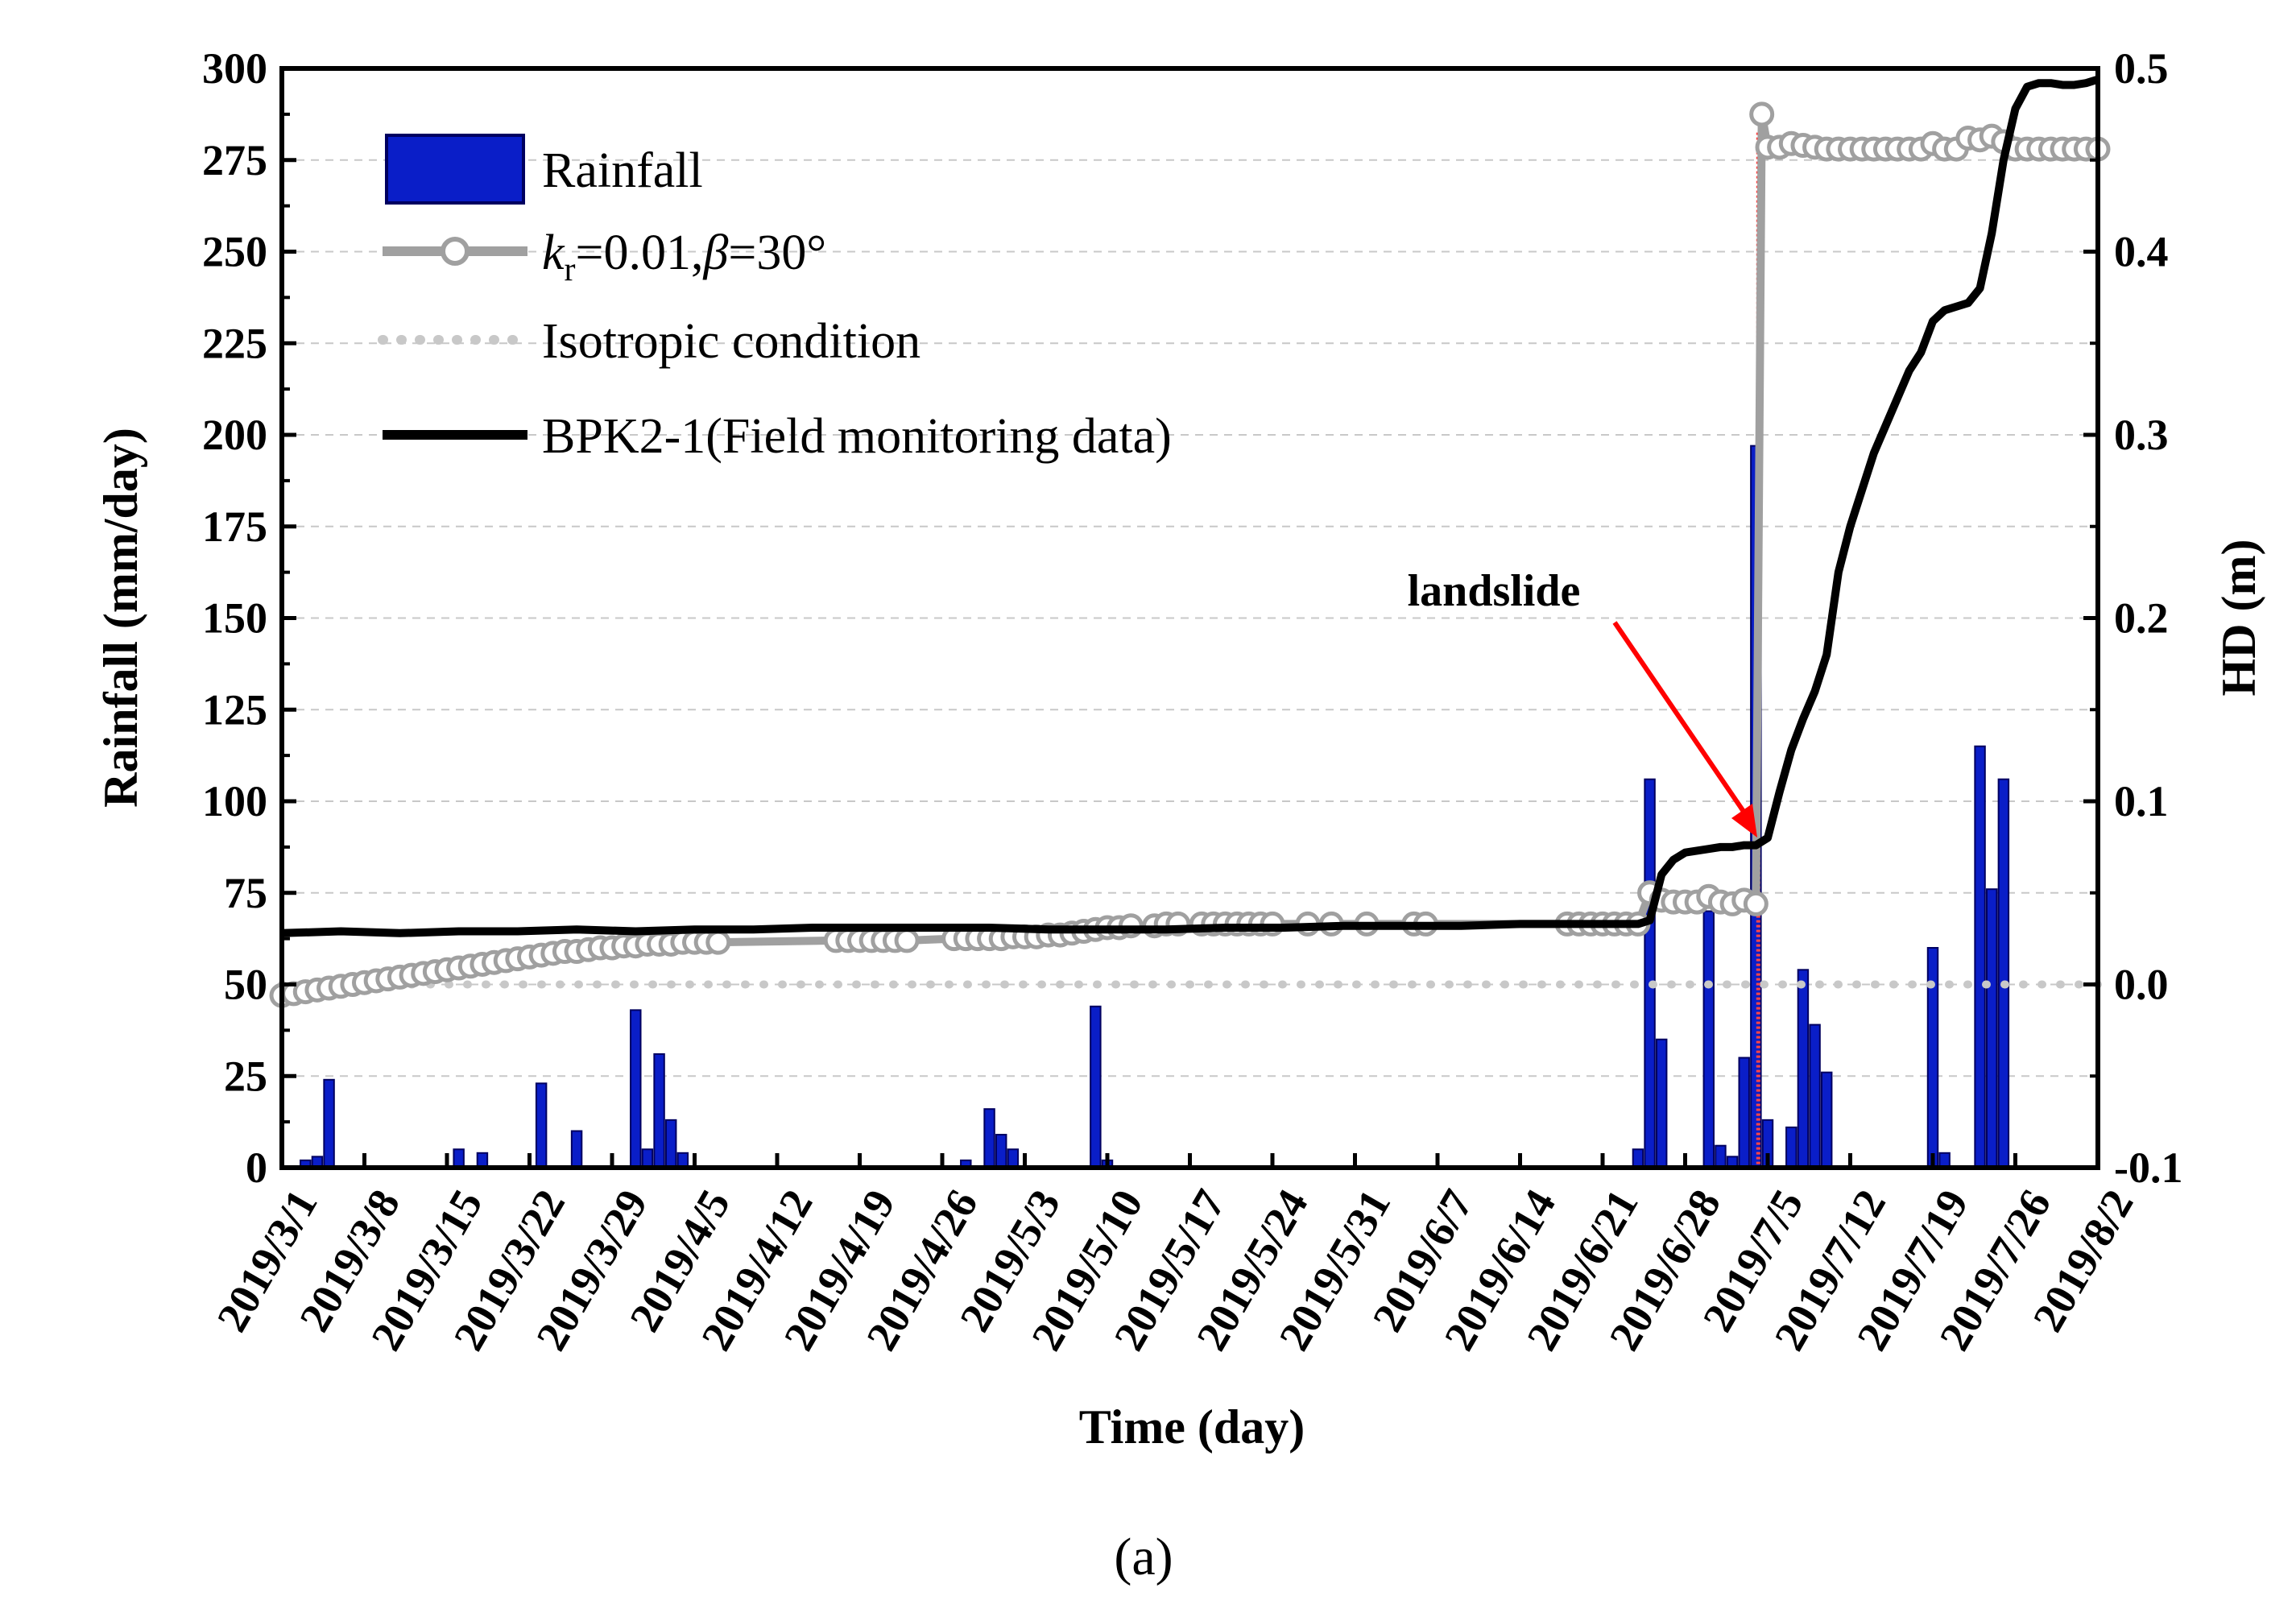 The height and width of the screenshot is (1617, 2296). I want to click on y-axis-right-title: HD (m), so click(2238, 618).